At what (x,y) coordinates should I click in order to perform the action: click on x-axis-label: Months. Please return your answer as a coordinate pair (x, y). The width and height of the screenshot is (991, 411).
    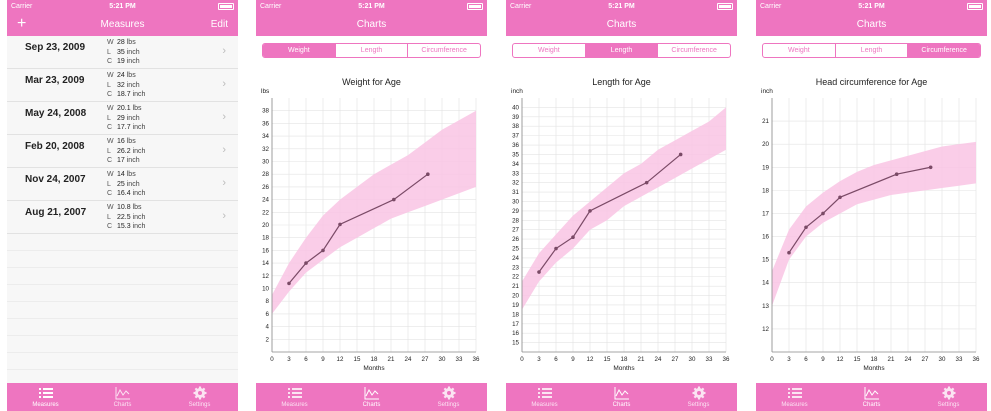
    Looking at the image, I should click on (624, 368).